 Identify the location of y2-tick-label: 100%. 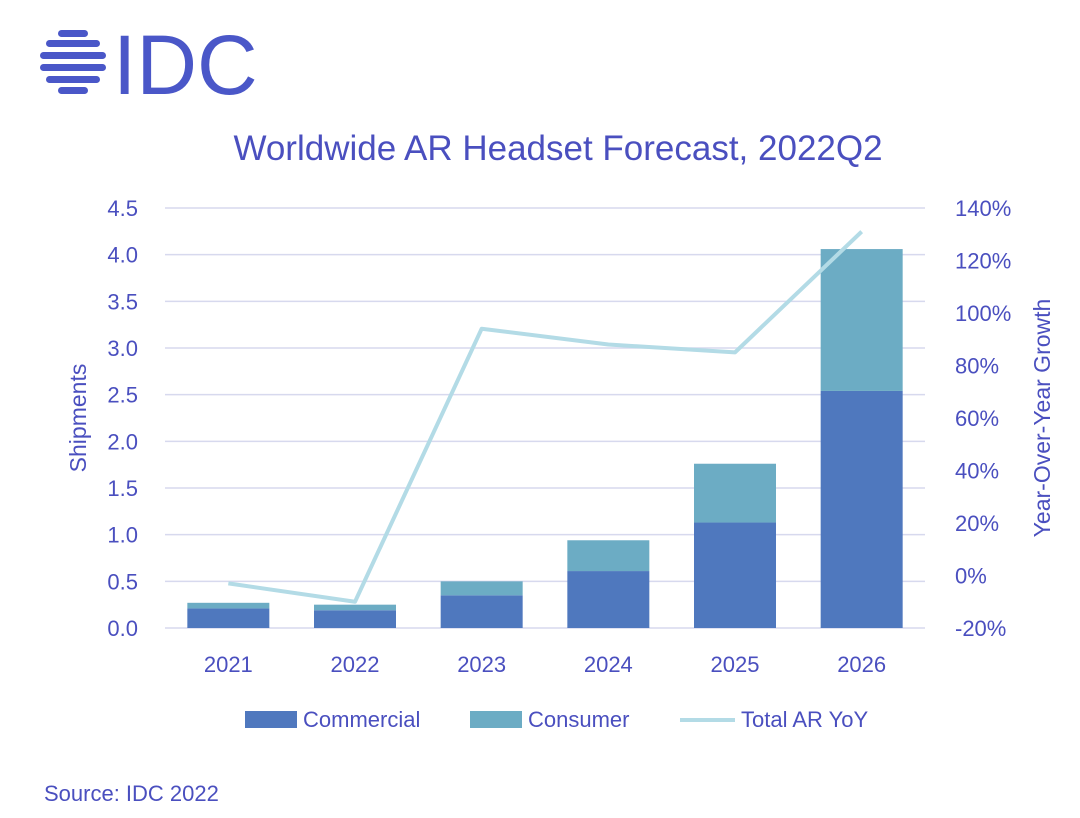
(983, 313).